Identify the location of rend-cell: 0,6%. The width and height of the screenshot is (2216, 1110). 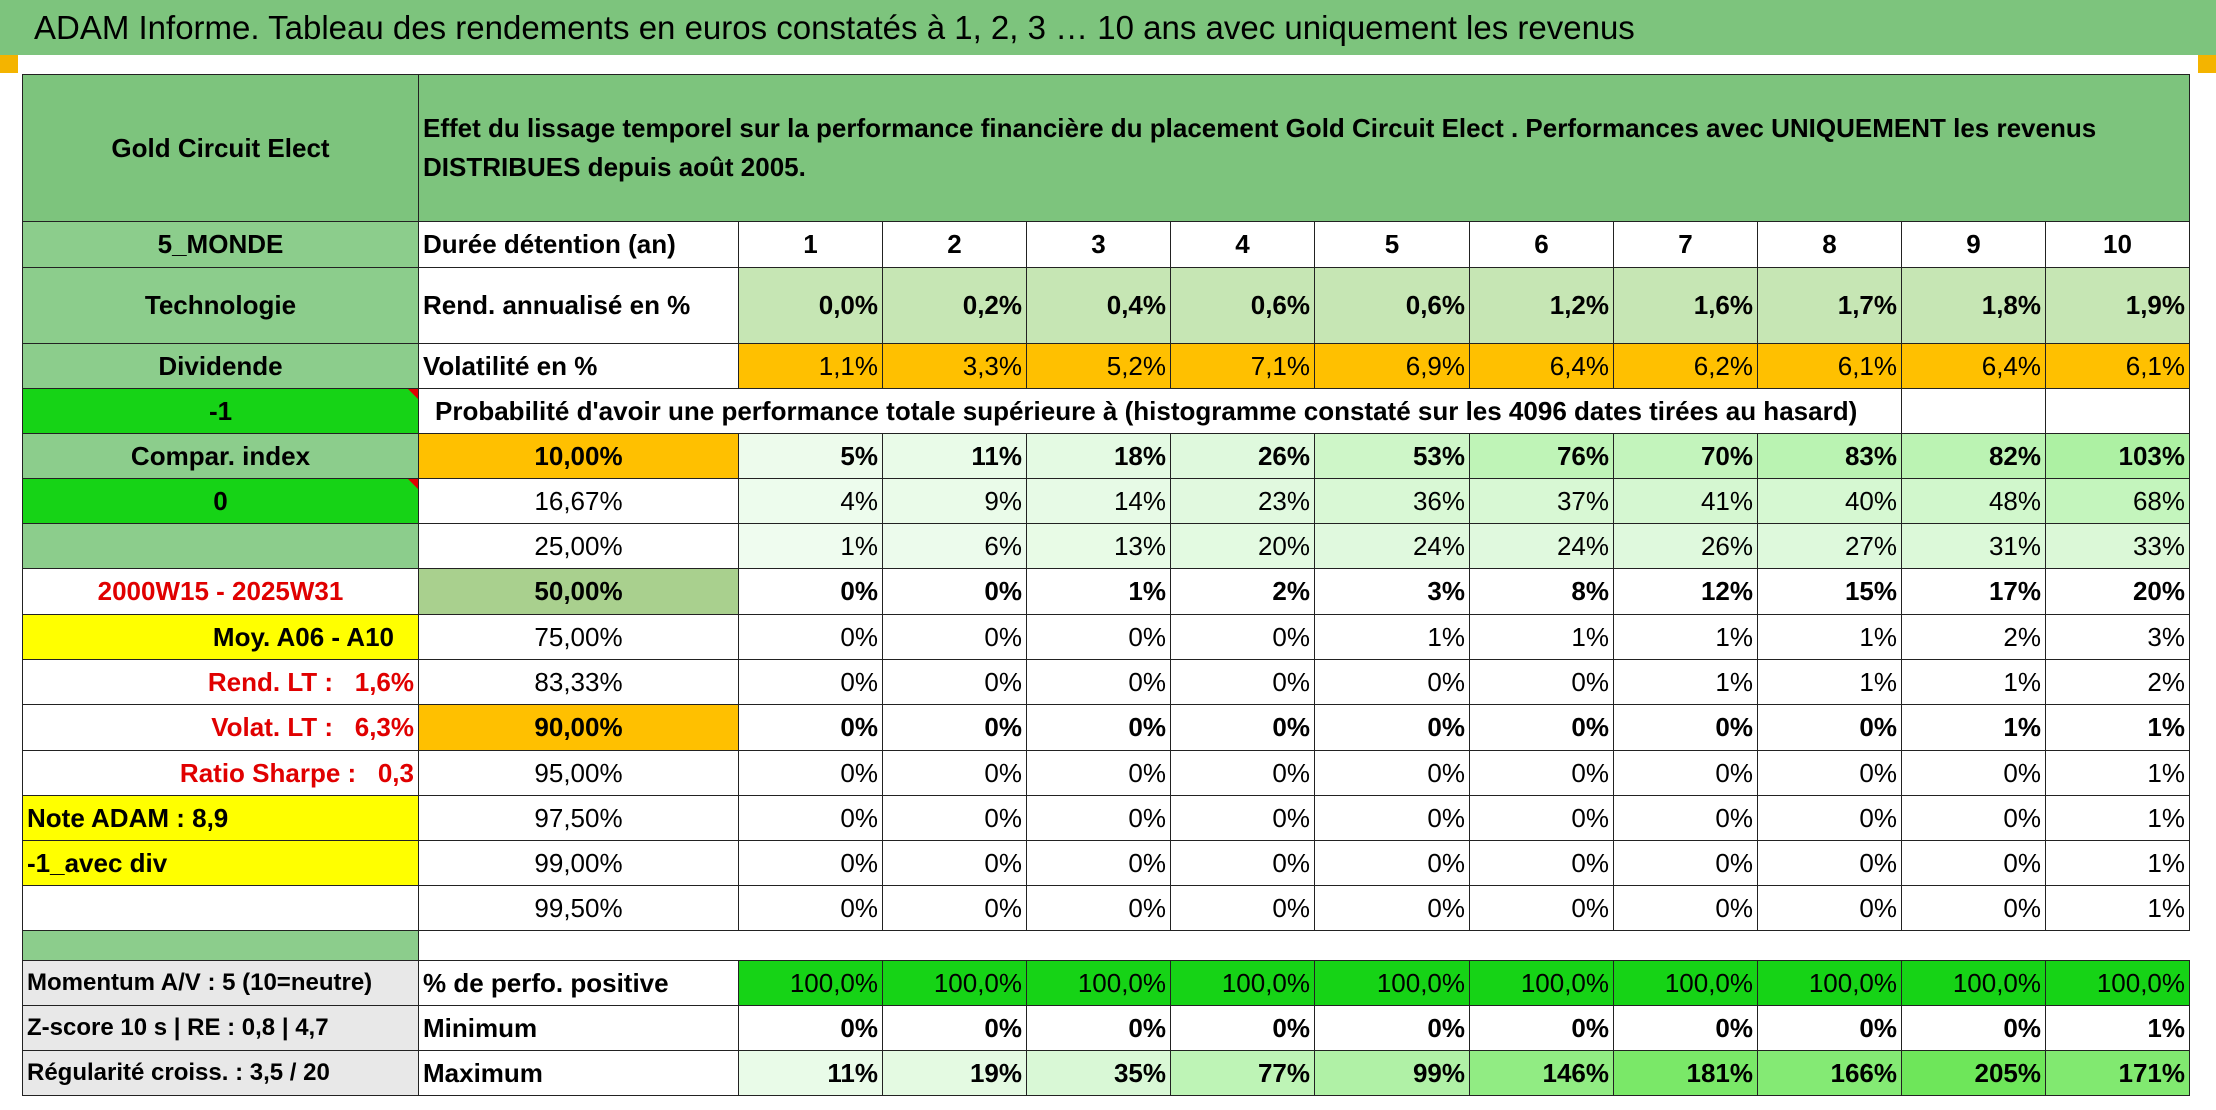
(1392, 305).